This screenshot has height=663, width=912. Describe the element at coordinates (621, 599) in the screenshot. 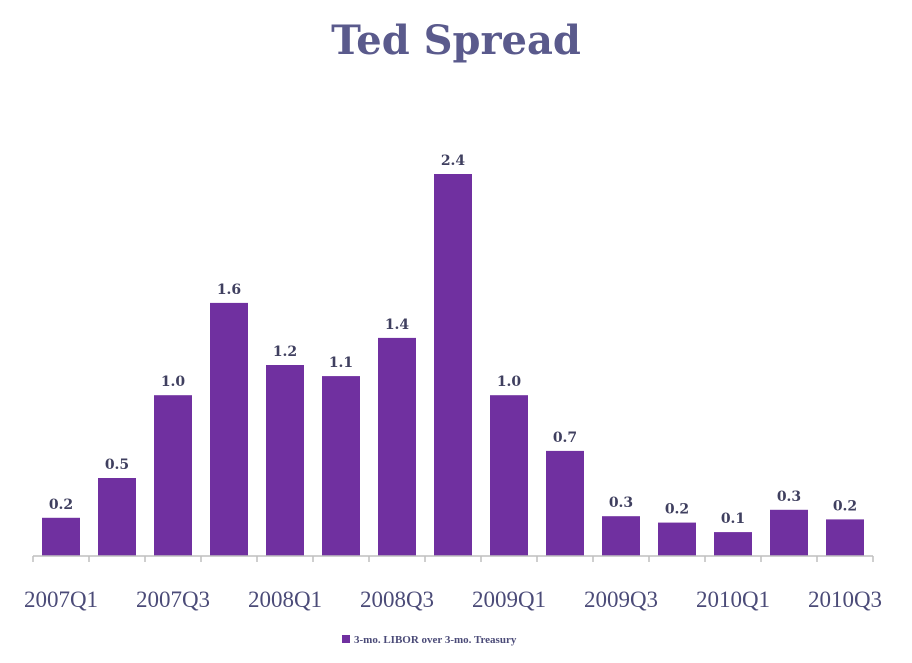

I see `tick-label-2009Q3: 2009Q3` at that location.